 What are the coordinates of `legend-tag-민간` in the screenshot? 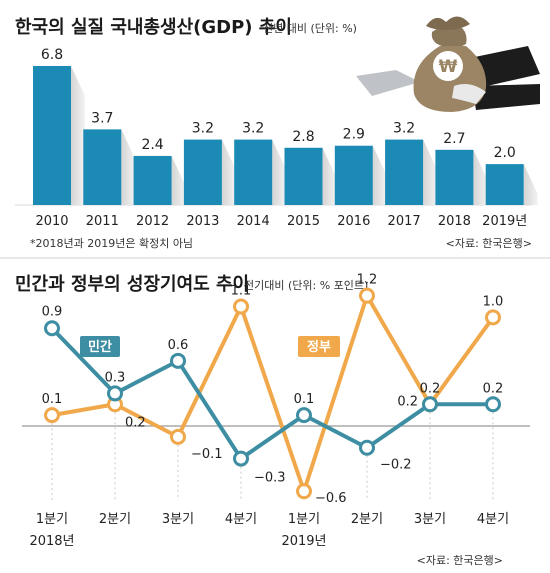 It's located at (100, 346).